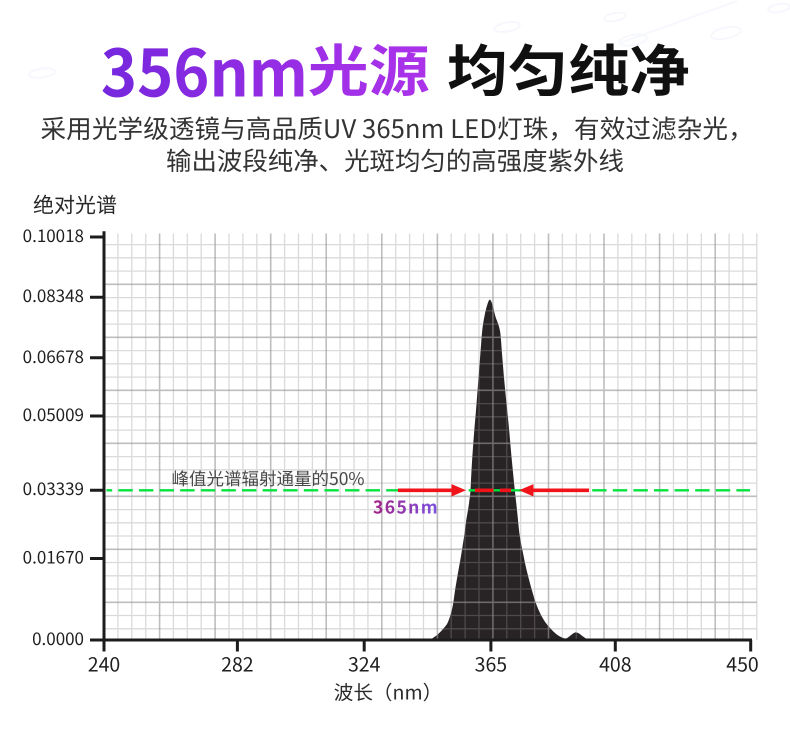  What do you see at coordinates (369, 66) in the screenshot?
I see `svg-text: 光源` at bounding box center [369, 66].